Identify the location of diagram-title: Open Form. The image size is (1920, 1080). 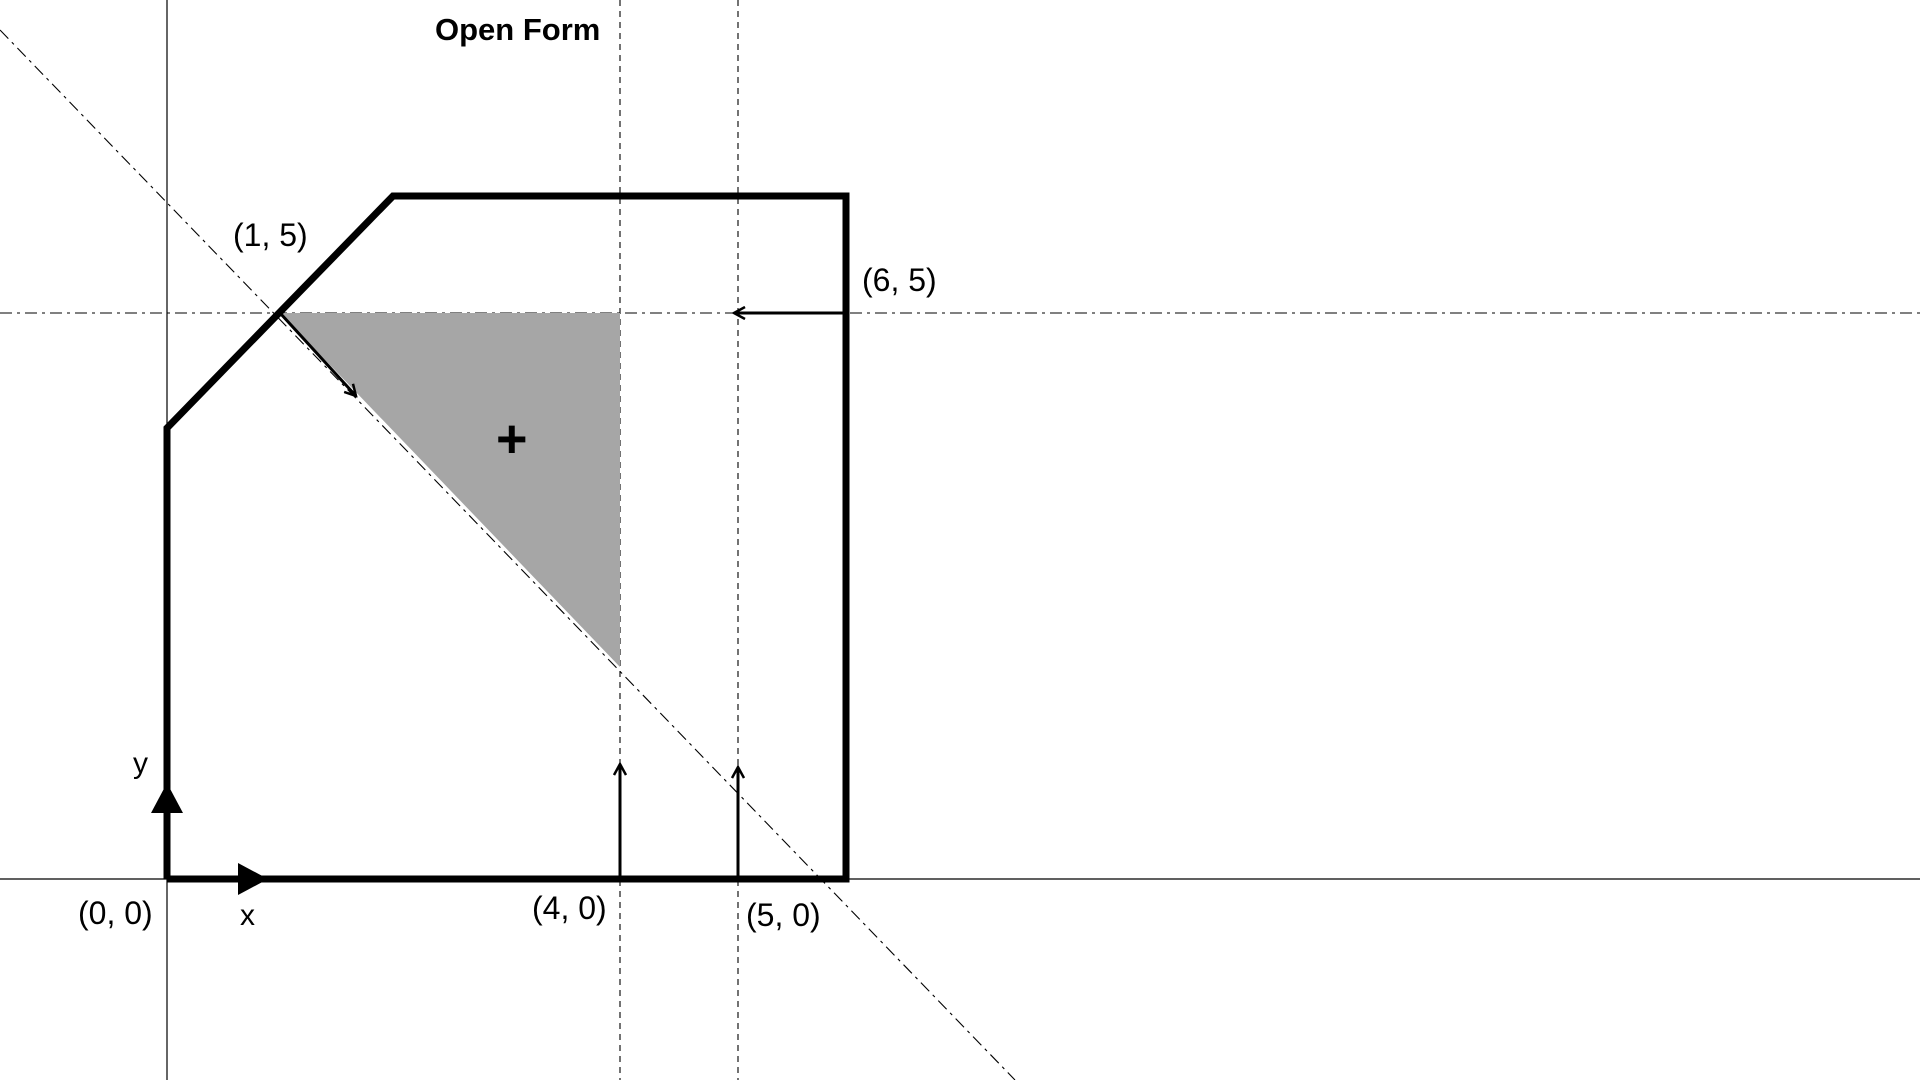
(517, 29).